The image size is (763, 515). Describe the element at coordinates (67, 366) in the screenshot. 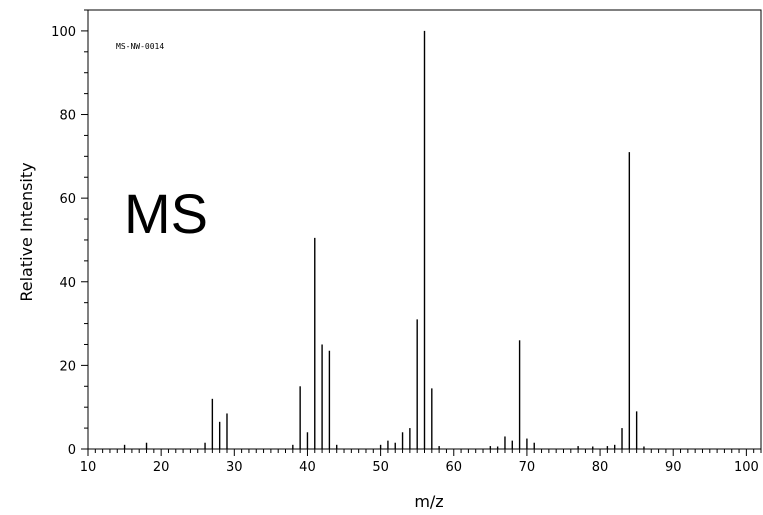

I see `y-tick-label: 20` at that location.